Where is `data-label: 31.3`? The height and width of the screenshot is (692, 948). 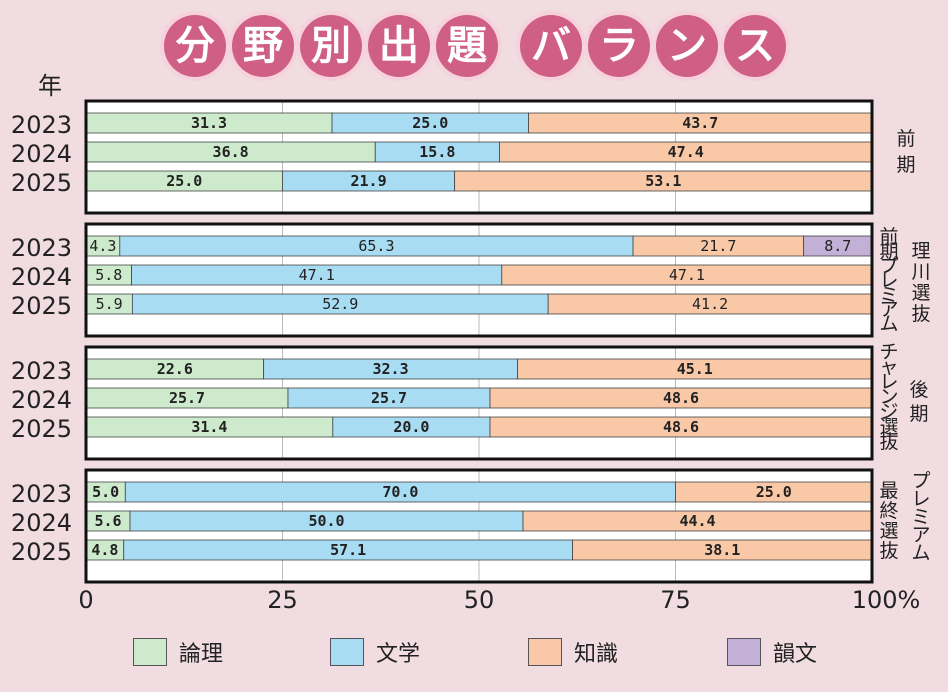
data-label: 31.3 is located at coordinates (209, 123).